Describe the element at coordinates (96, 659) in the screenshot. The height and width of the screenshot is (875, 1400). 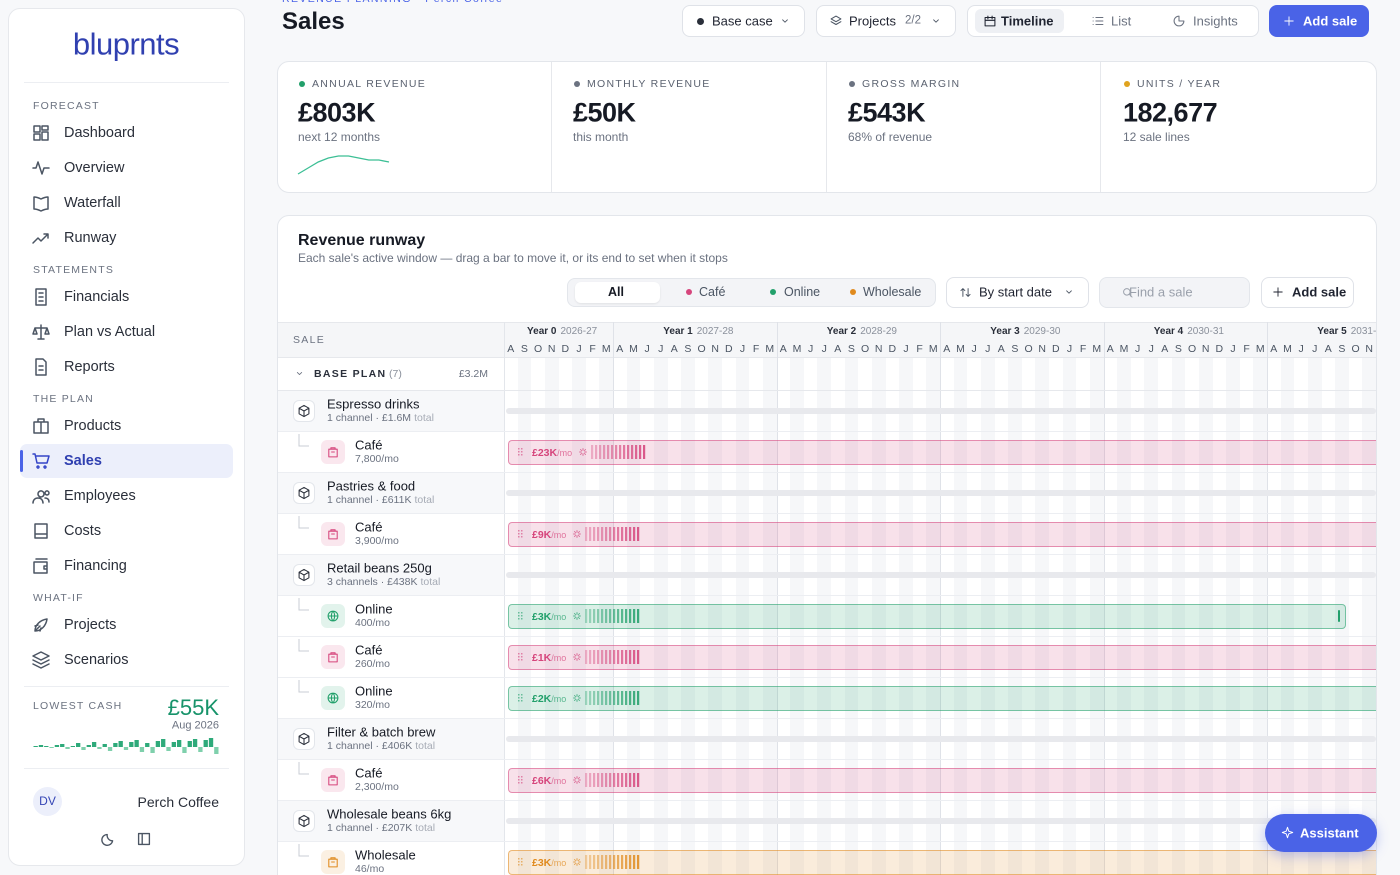
I see `nav-item: Scenarios` at that location.